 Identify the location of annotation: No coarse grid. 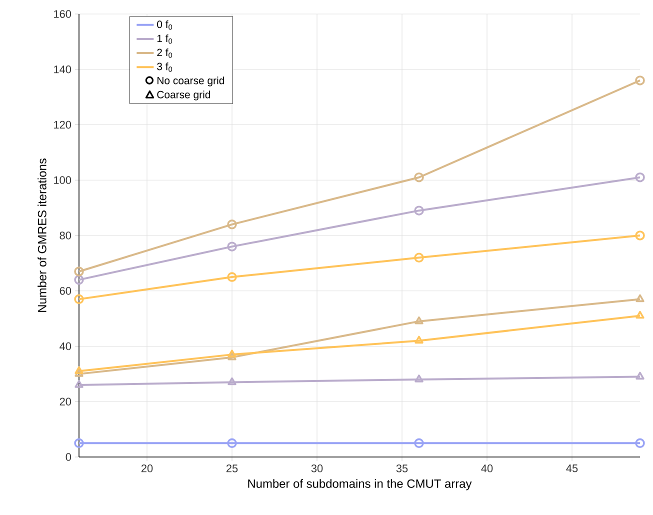
(191, 81).